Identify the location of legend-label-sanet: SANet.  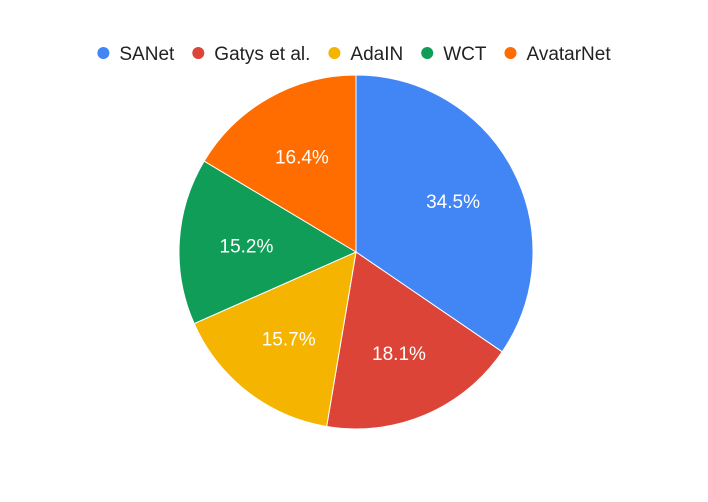
(147, 54).